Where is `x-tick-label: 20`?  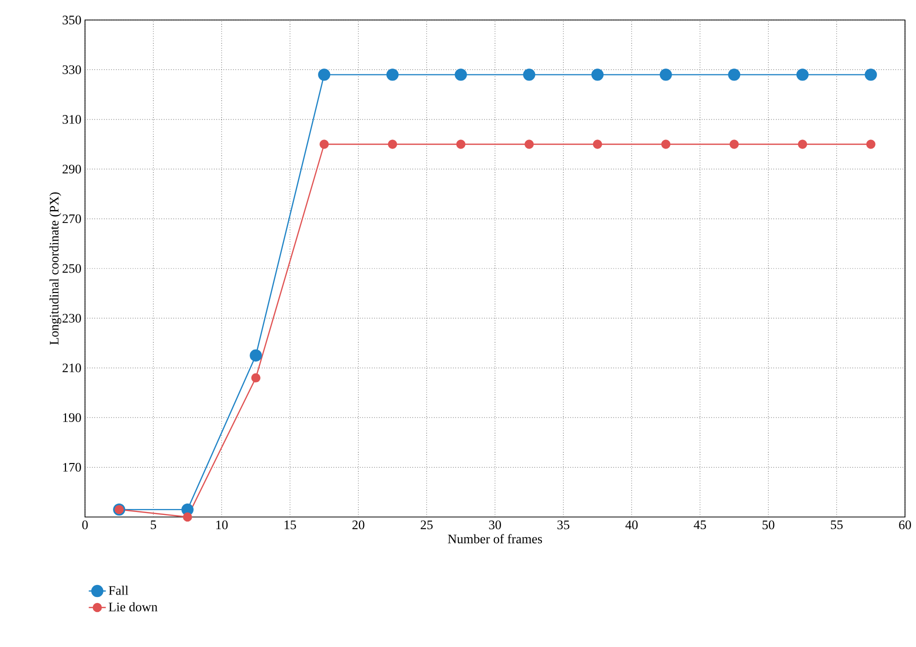 x-tick-label: 20 is located at coordinates (358, 525).